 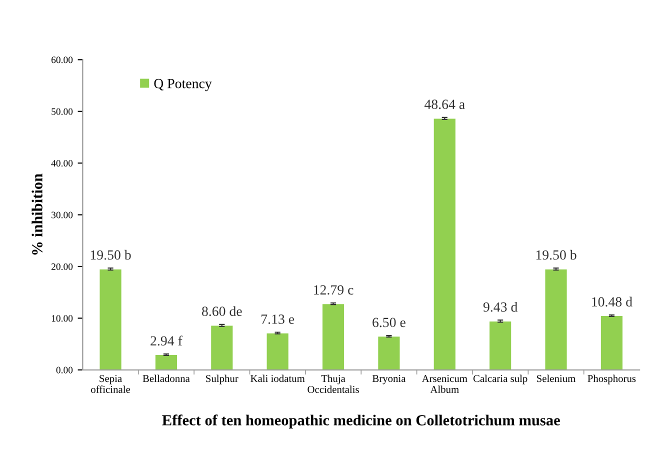 I want to click on data-label: 12.79 c, so click(x=334, y=290).